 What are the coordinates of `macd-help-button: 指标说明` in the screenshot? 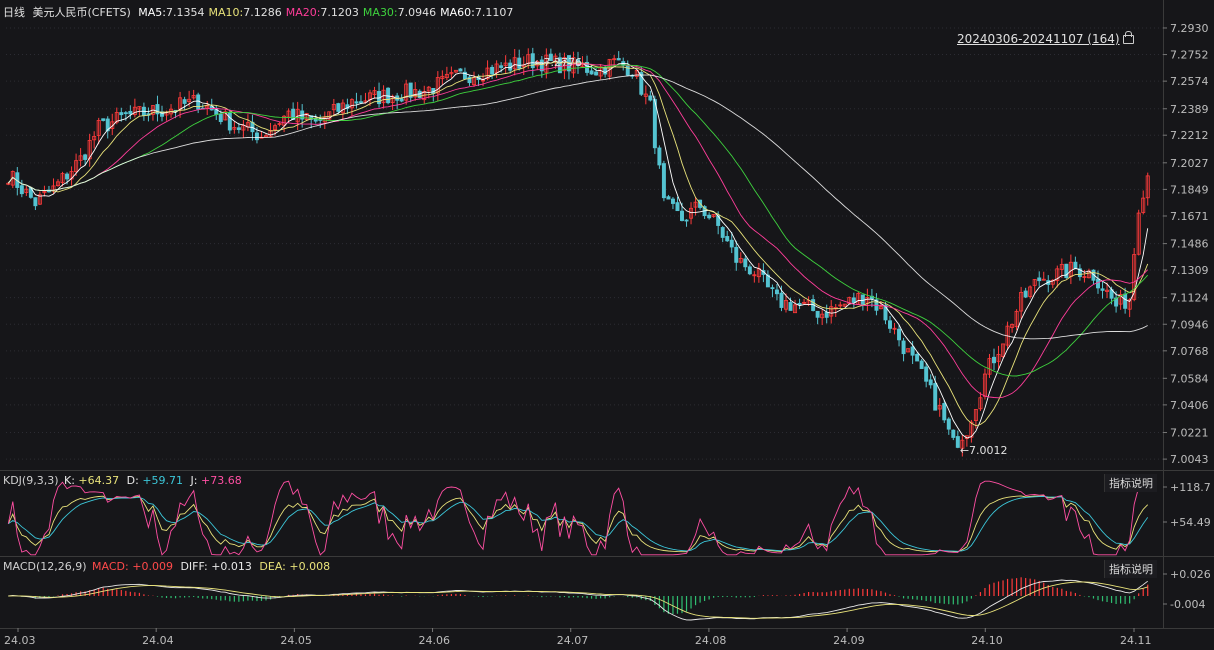 It's located at (1130, 569).